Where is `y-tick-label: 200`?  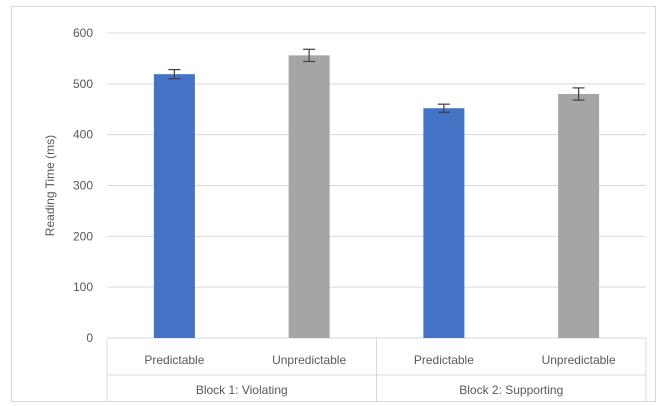 y-tick-label: 200 is located at coordinates (83, 236).